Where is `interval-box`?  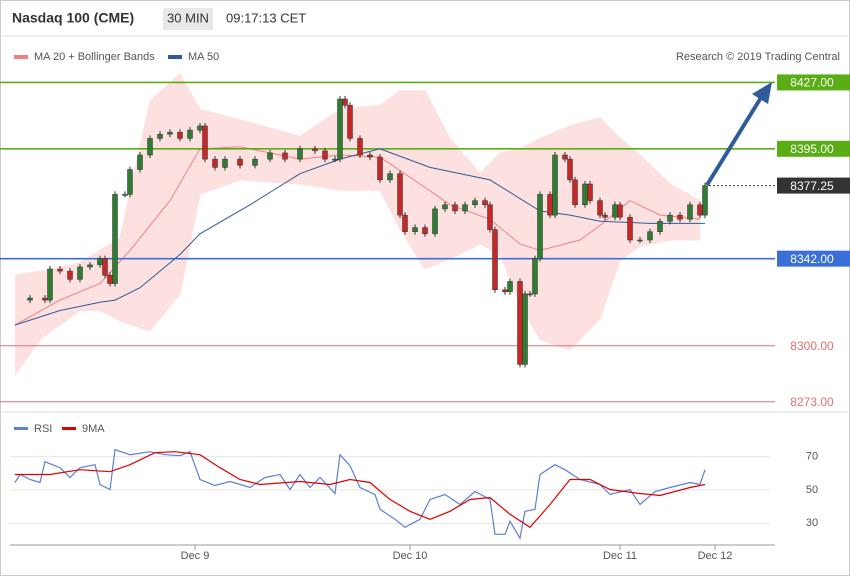
interval-box is located at coordinates (188, 19).